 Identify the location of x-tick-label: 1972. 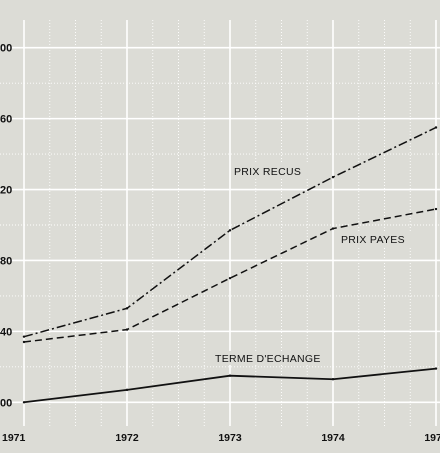
(127, 438).